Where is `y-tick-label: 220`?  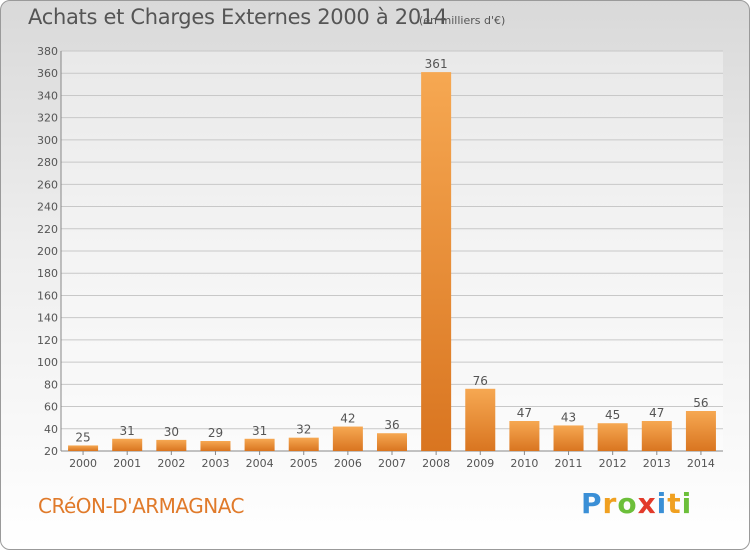 y-tick-label: 220 is located at coordinates (47, 229).